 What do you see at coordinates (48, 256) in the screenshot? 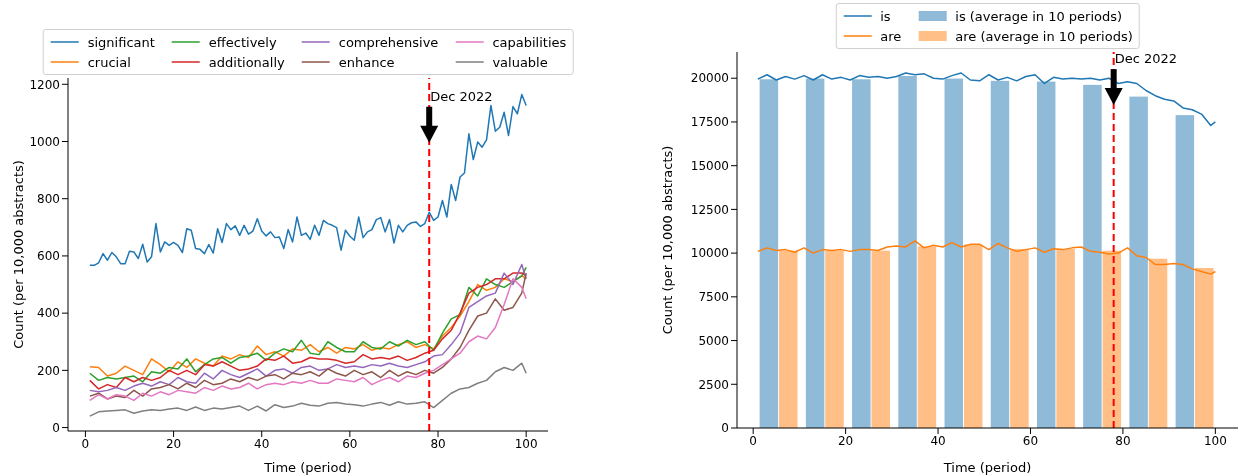
I see `y-tick-label: 600` at bounding box center [48, 256].